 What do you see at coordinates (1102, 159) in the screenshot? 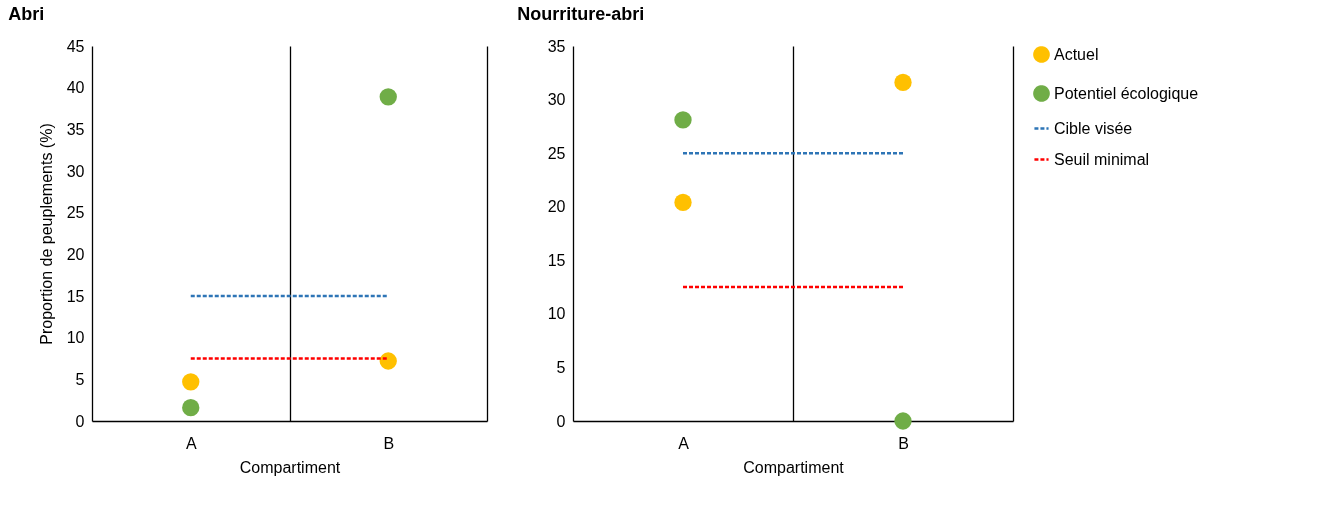
I see `legend-label: Seuil minimal` at bounding box center [1102, 159].